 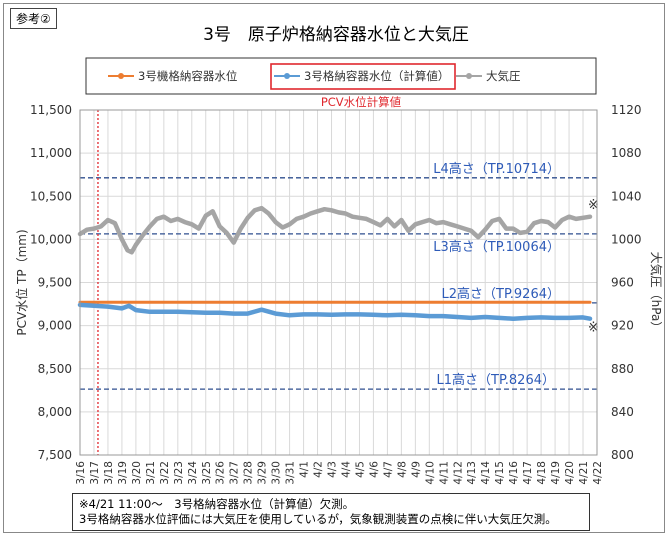 What do you see at coordinates (207, 473) in the screenshot?
I see `x-tick-label: 3/25` at bounding box center [207, 473].